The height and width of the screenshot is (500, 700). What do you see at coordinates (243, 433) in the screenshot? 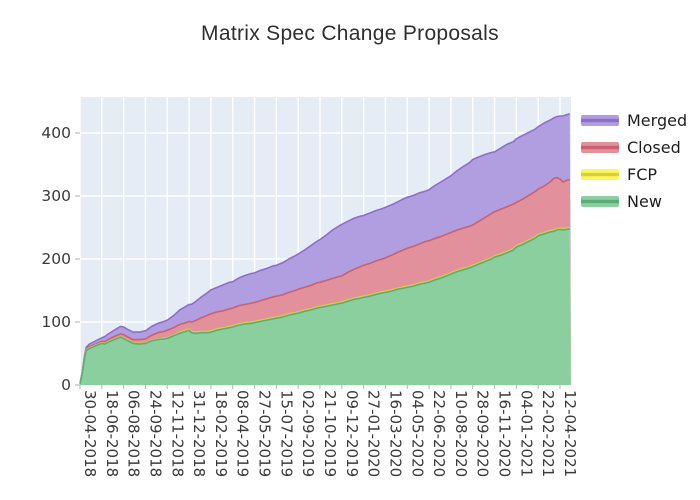
I see `x-tick-label: 08-04-2019` at bounding box center [243, 433].